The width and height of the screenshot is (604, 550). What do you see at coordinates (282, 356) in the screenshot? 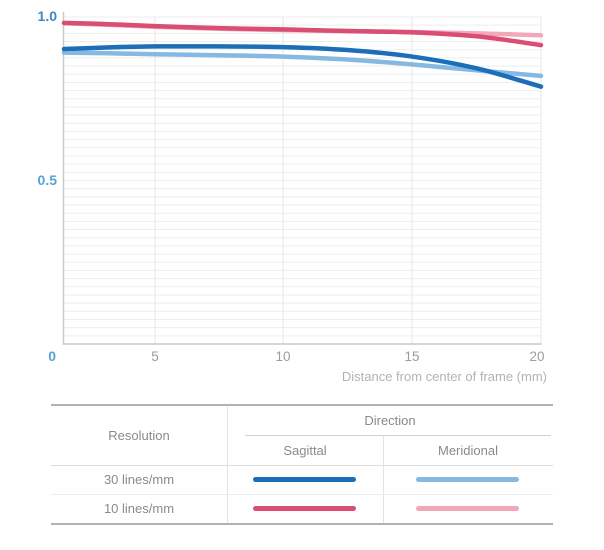
I see `x-tick-10: 10` at bounding box center [282, 356].